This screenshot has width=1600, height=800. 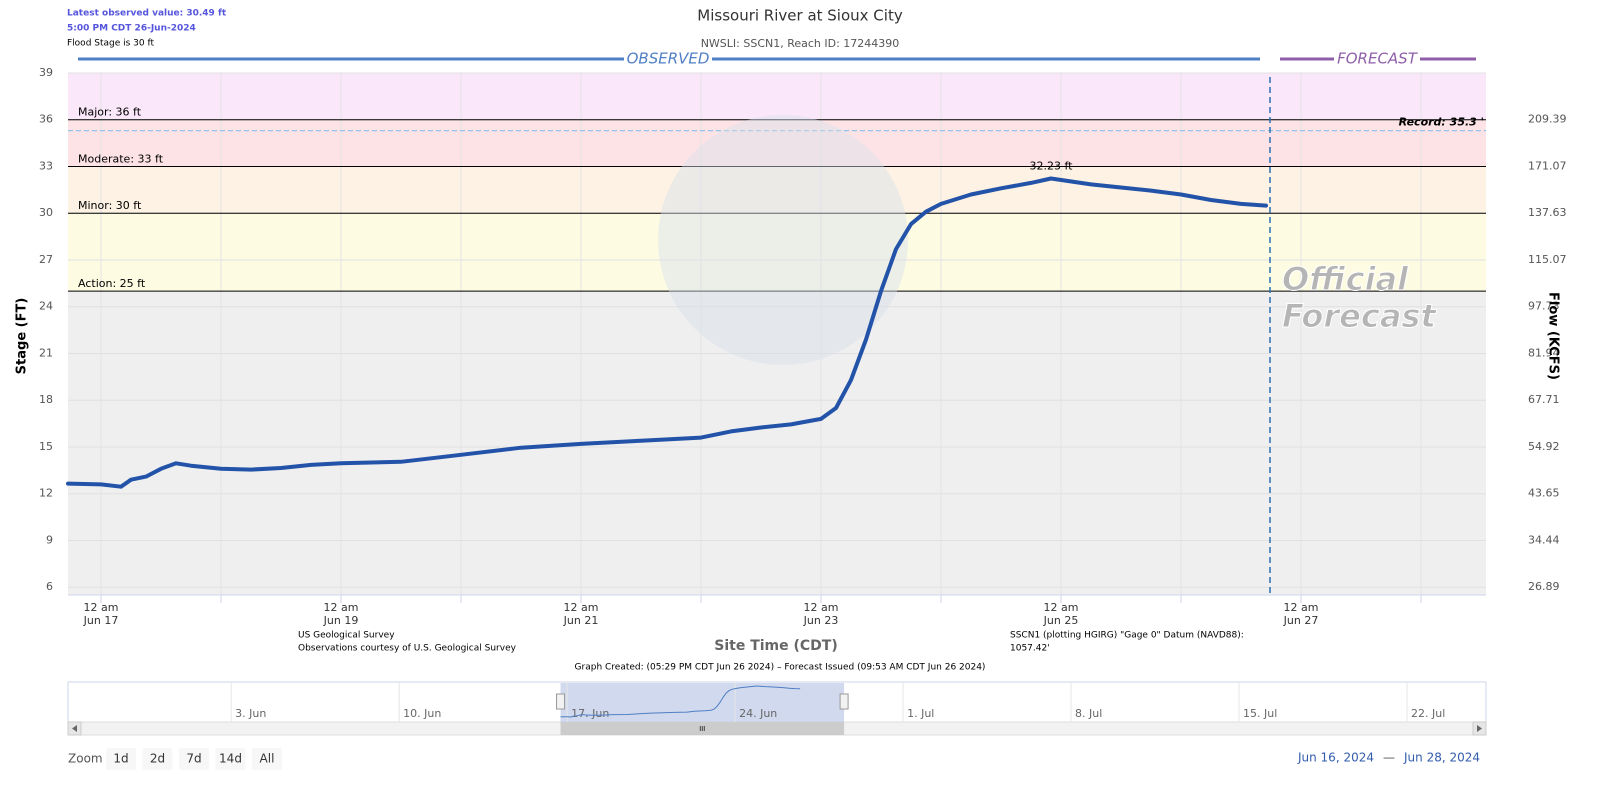 I want to click on latest-value: Latest observed value: 30.49 ft, so click(x=147, y=14).